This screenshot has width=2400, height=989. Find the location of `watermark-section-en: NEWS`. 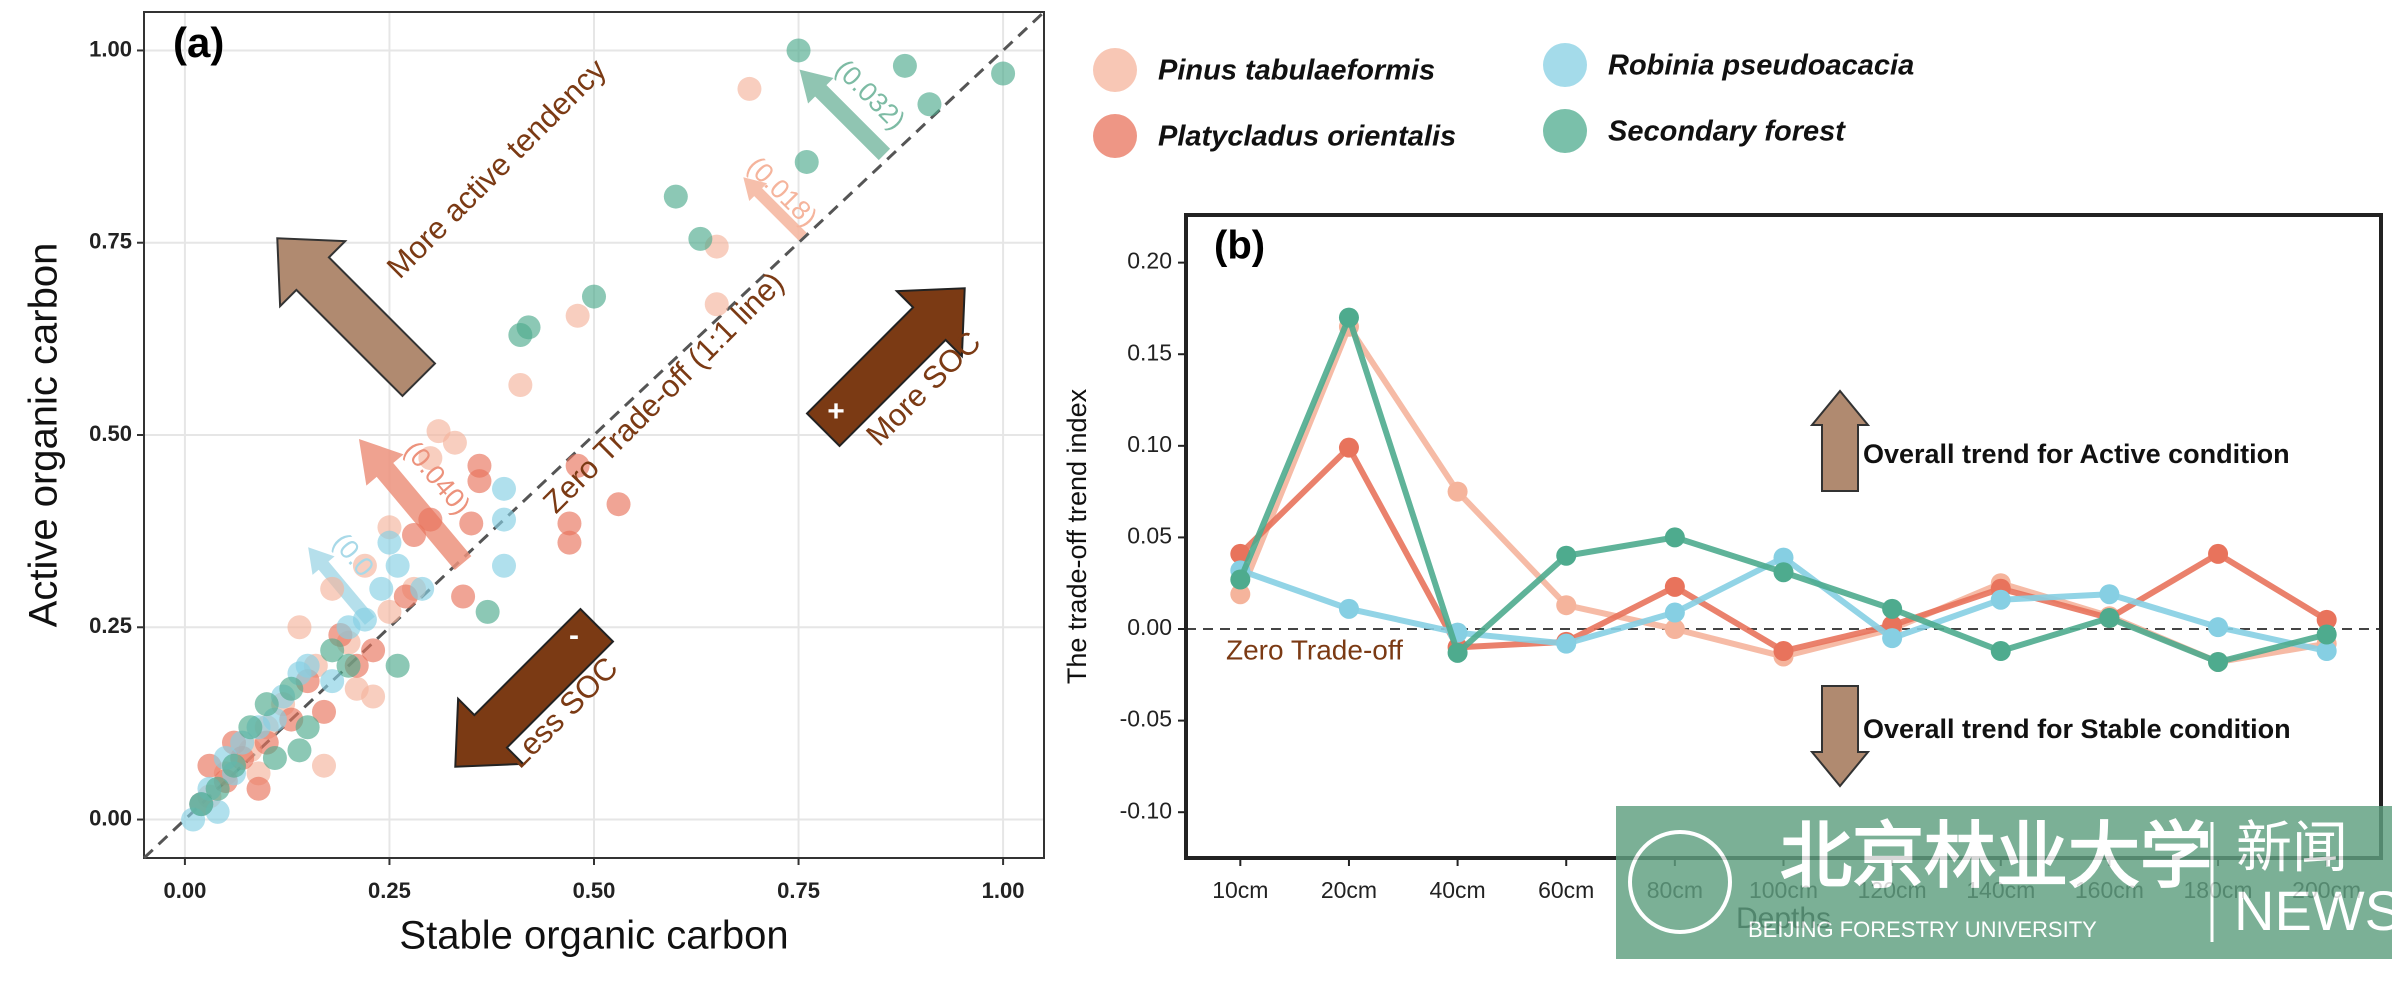

watermark-section-en: NEWS is located at coordinates (2317, 910).